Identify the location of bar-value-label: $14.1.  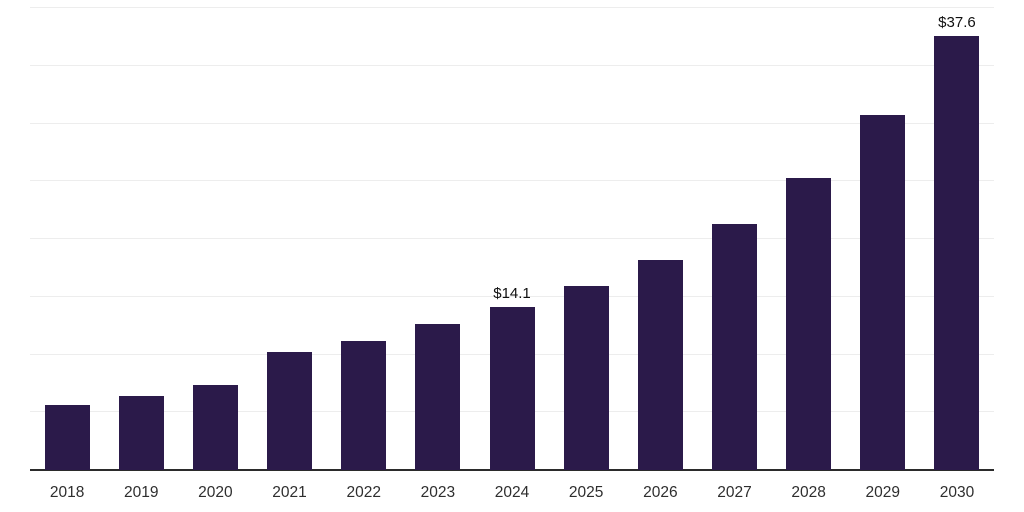
(512, 294).